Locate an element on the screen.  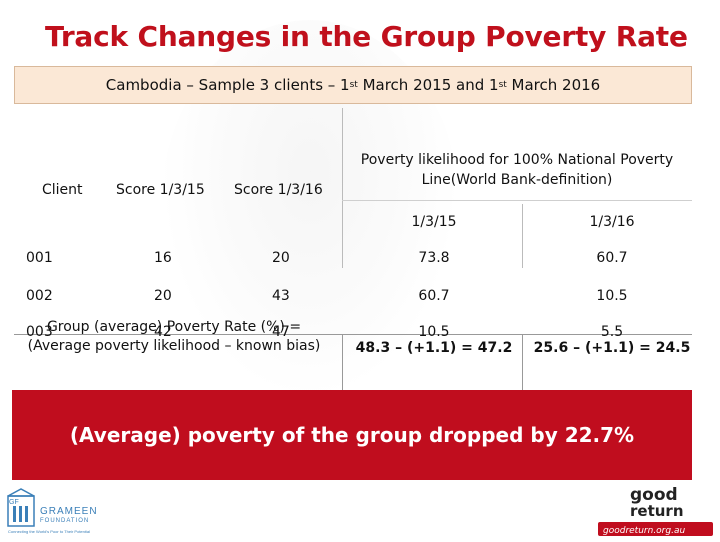
heading-text-3: March 2016 is located at coordinates (553, 85).